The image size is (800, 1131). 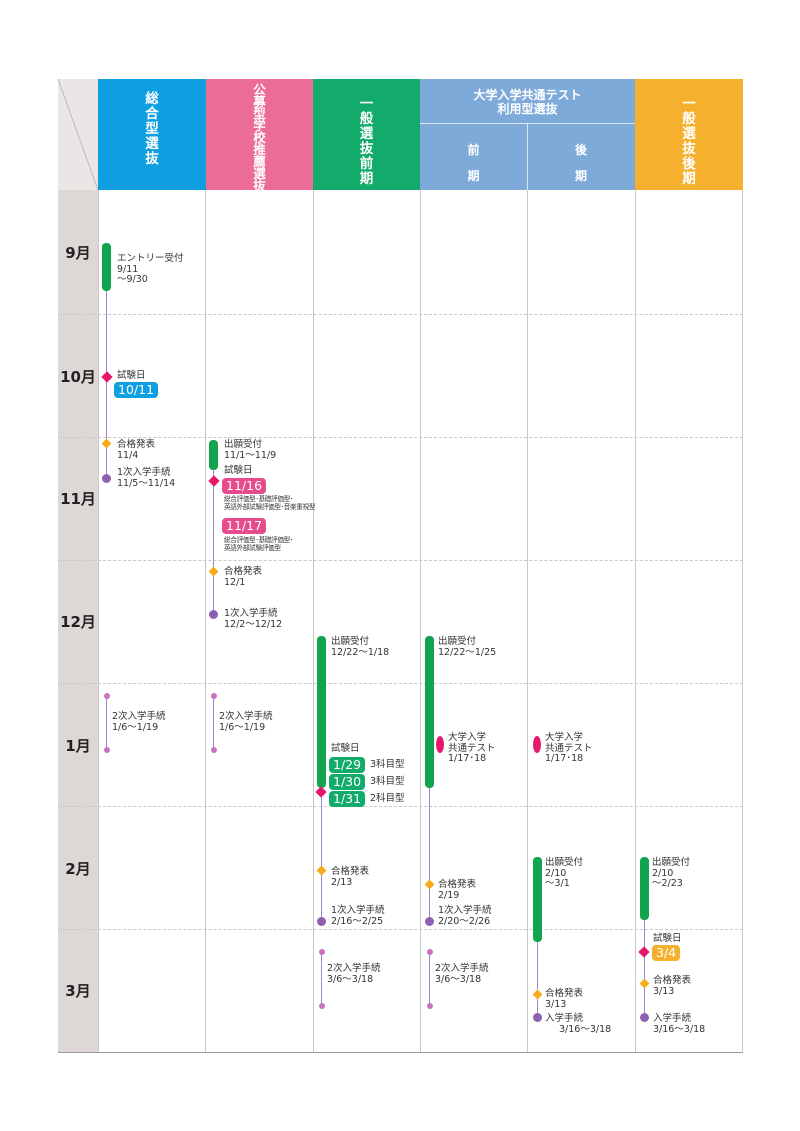 I want to click on result-info: 合格発表 12/1, so click(x=243, y=577).